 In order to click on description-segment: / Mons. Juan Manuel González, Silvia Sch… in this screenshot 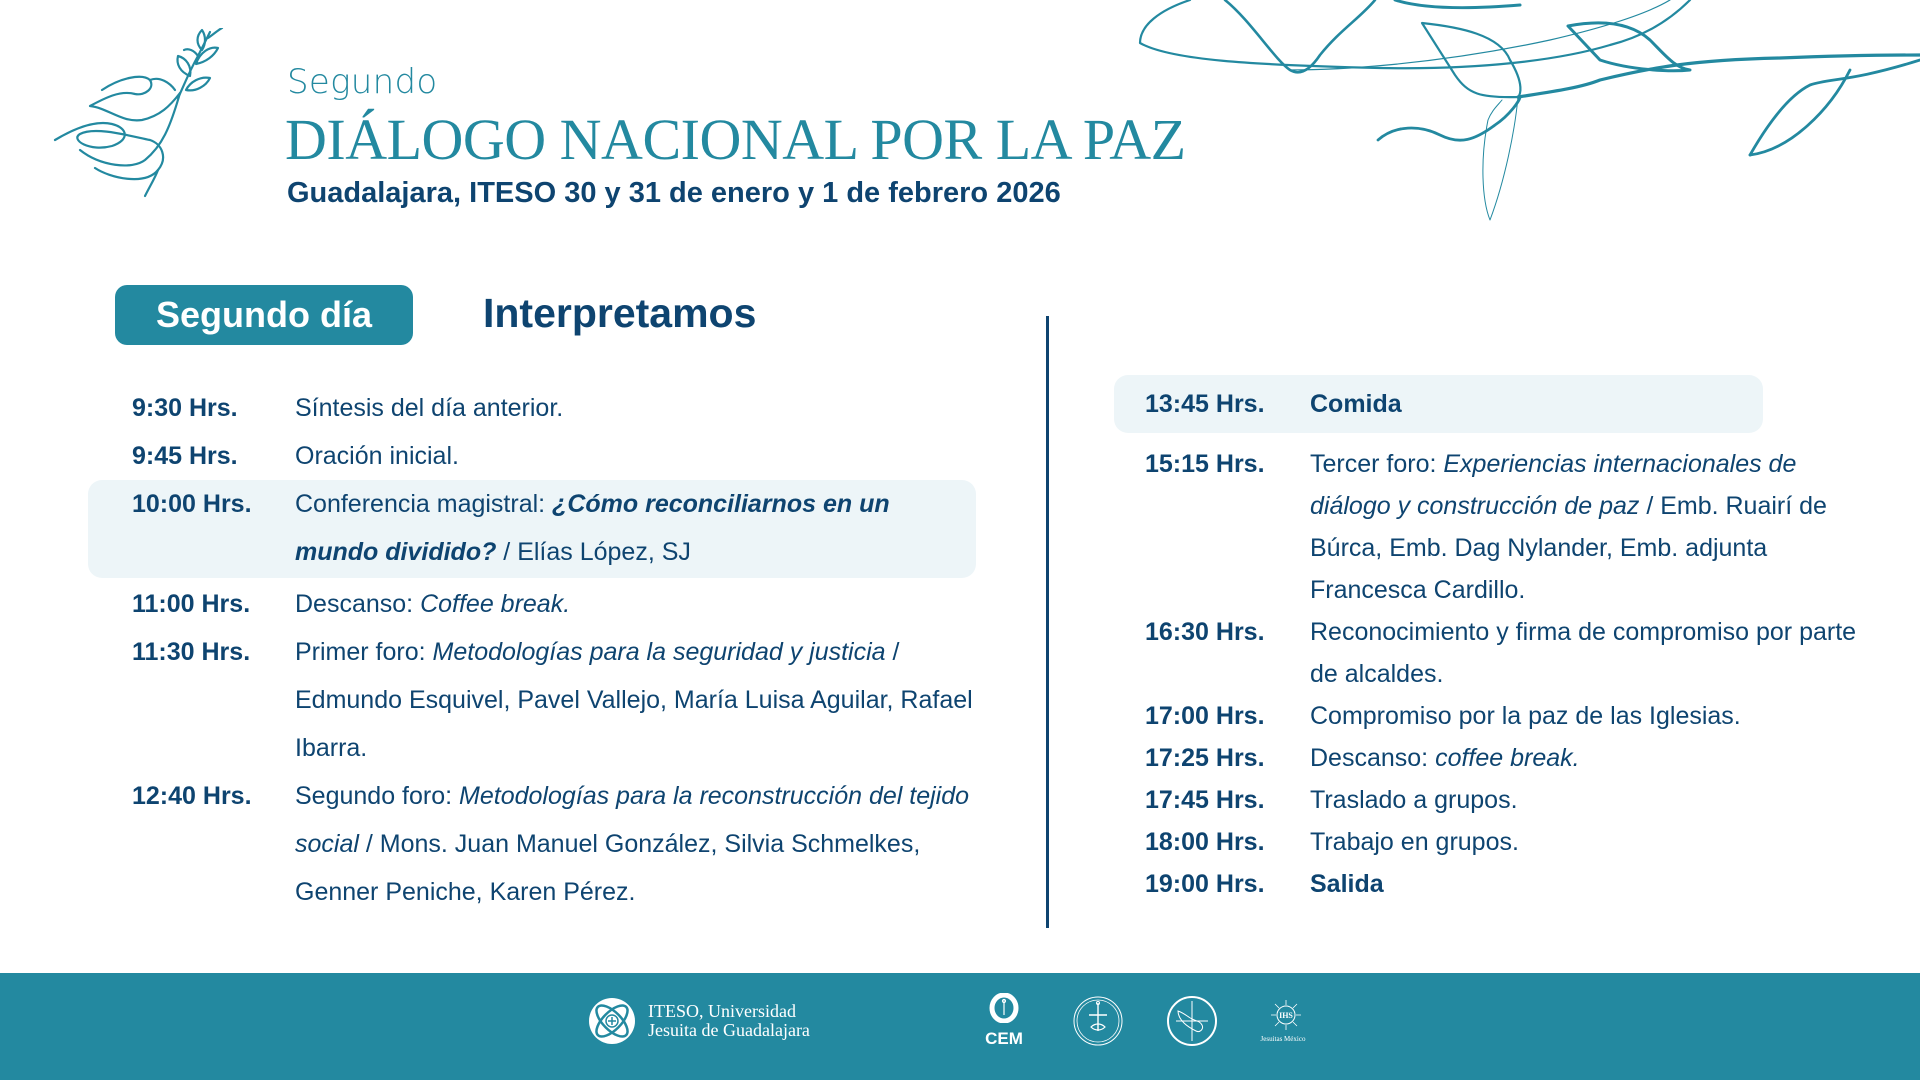, I will do `click(608, 868)`.